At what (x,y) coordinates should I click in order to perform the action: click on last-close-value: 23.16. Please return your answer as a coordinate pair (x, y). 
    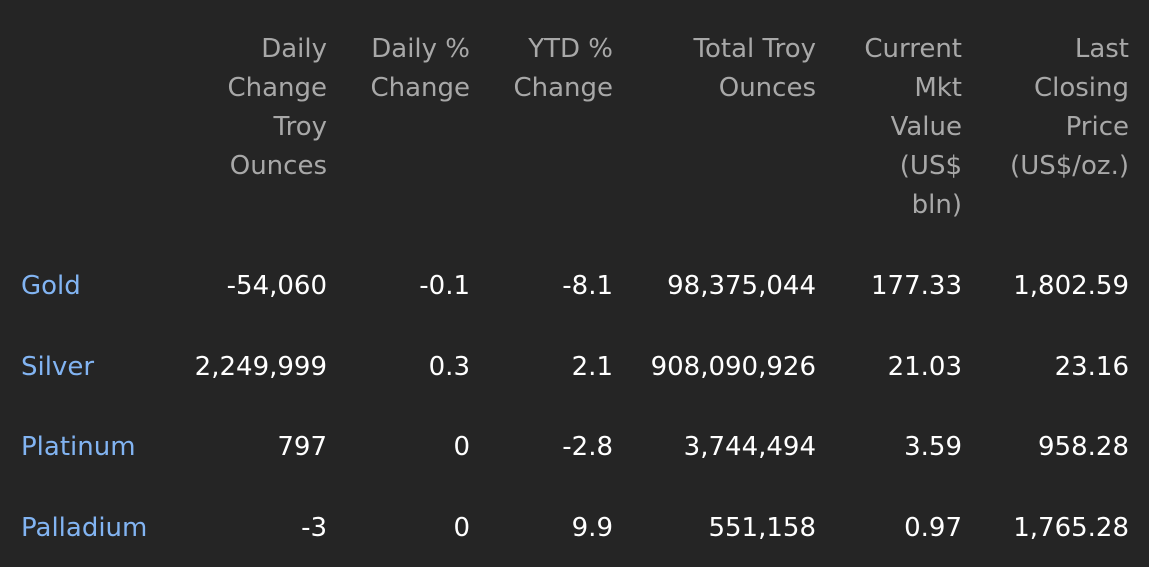
    Looking at the image, I should click on (1091, 367).